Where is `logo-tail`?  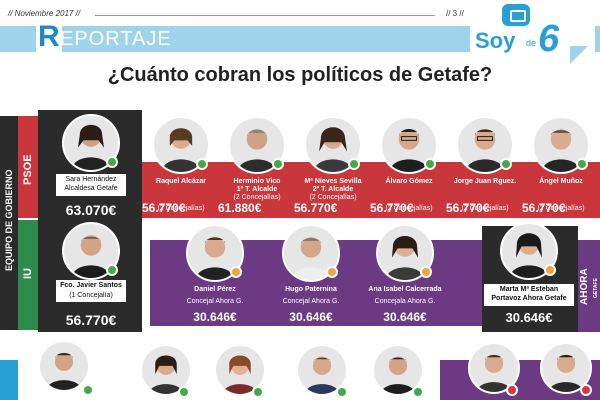 logo-tail is located at coordinates (579, 55).